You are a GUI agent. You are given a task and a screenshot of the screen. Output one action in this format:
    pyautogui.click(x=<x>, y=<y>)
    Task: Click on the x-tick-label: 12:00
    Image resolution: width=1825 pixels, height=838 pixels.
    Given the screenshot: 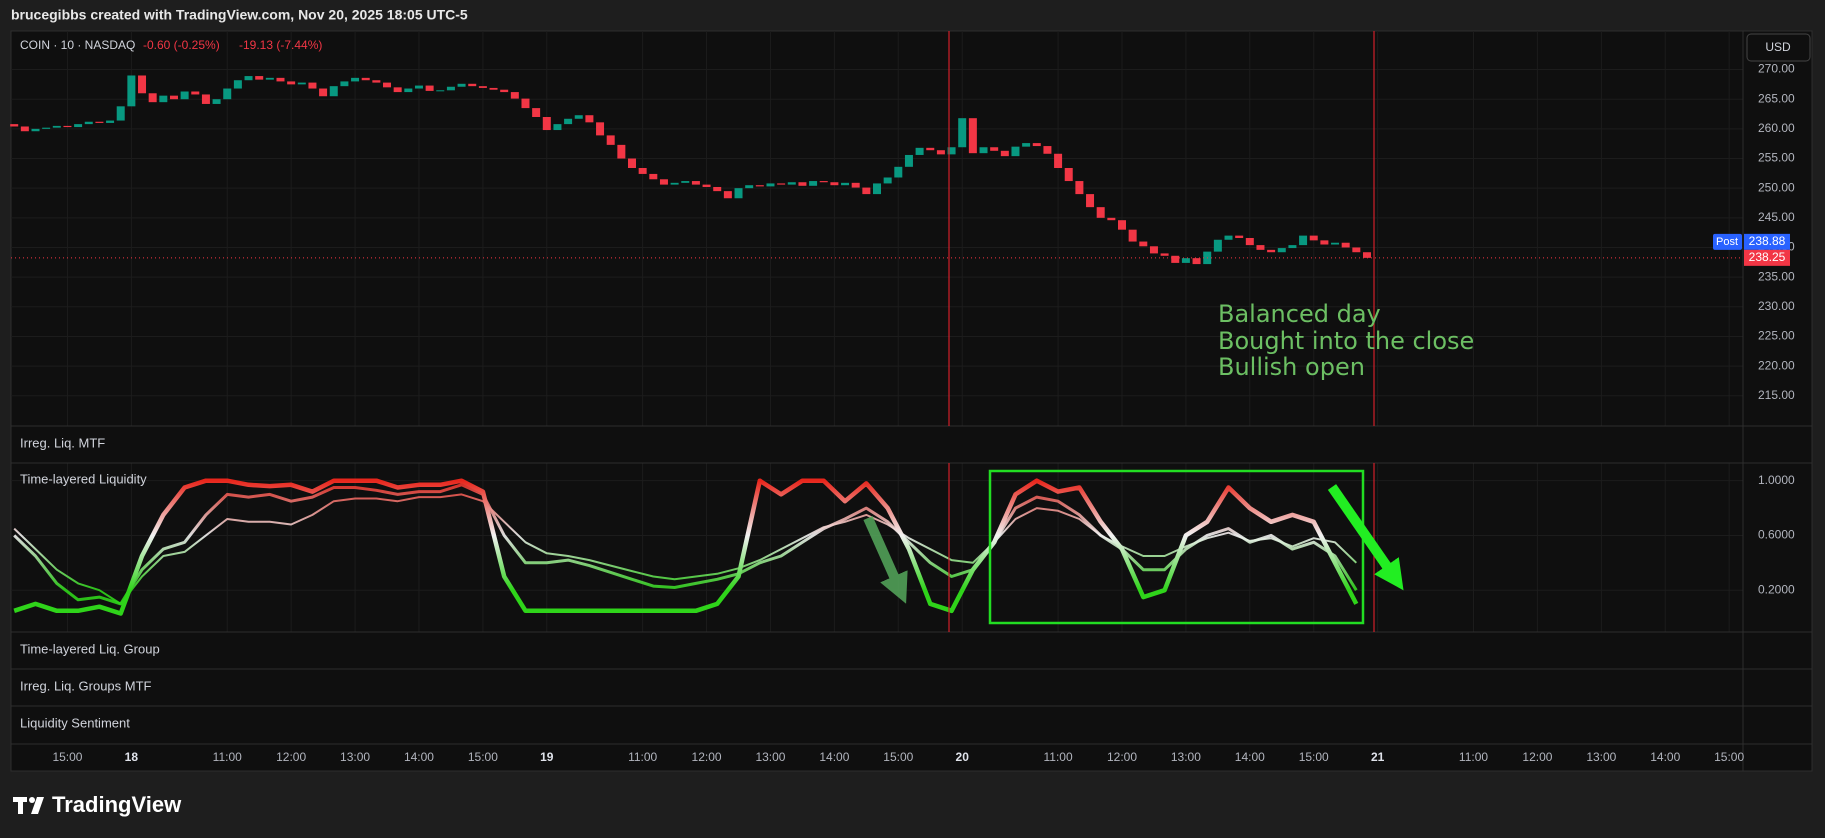 What is the action you would take?
    pyautogui.click(x=1537, y=757)
    